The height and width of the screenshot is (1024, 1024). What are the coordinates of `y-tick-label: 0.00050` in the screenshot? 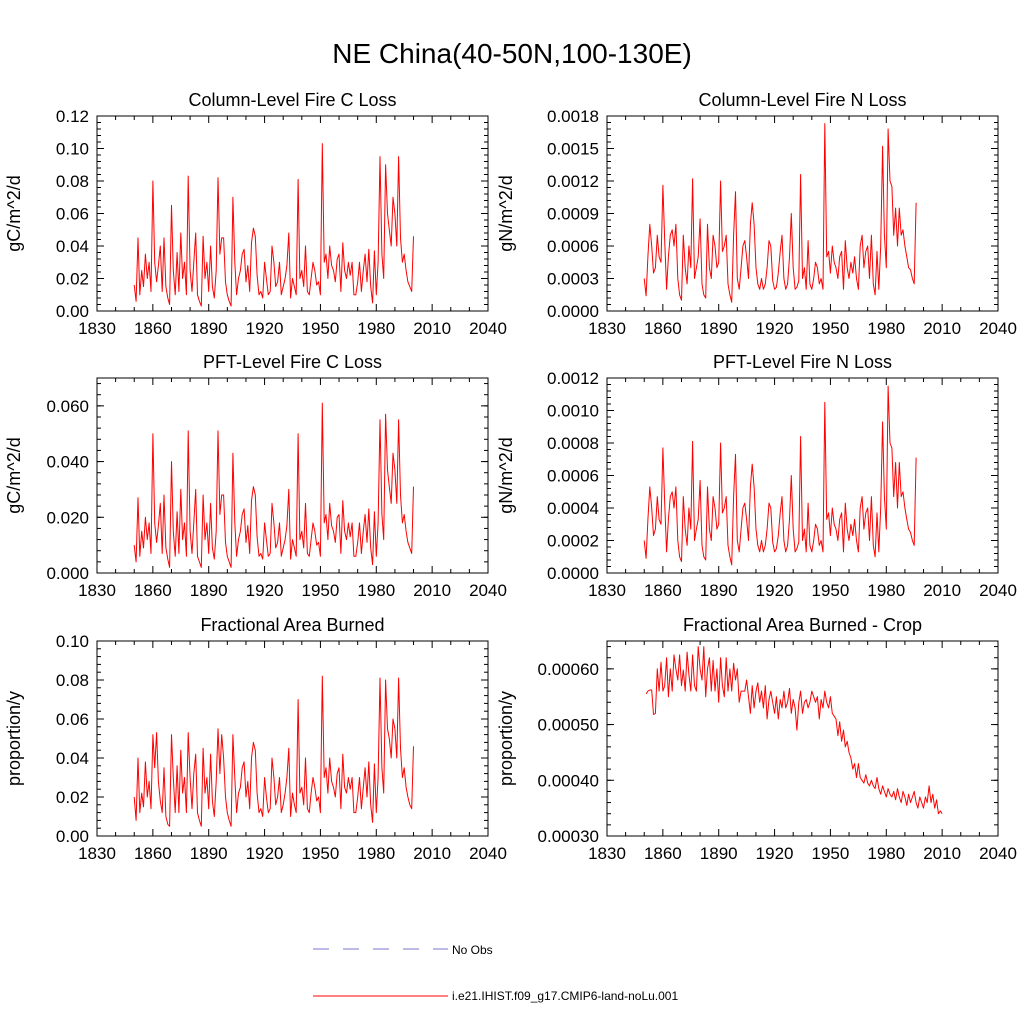 It's located at (568, 725).